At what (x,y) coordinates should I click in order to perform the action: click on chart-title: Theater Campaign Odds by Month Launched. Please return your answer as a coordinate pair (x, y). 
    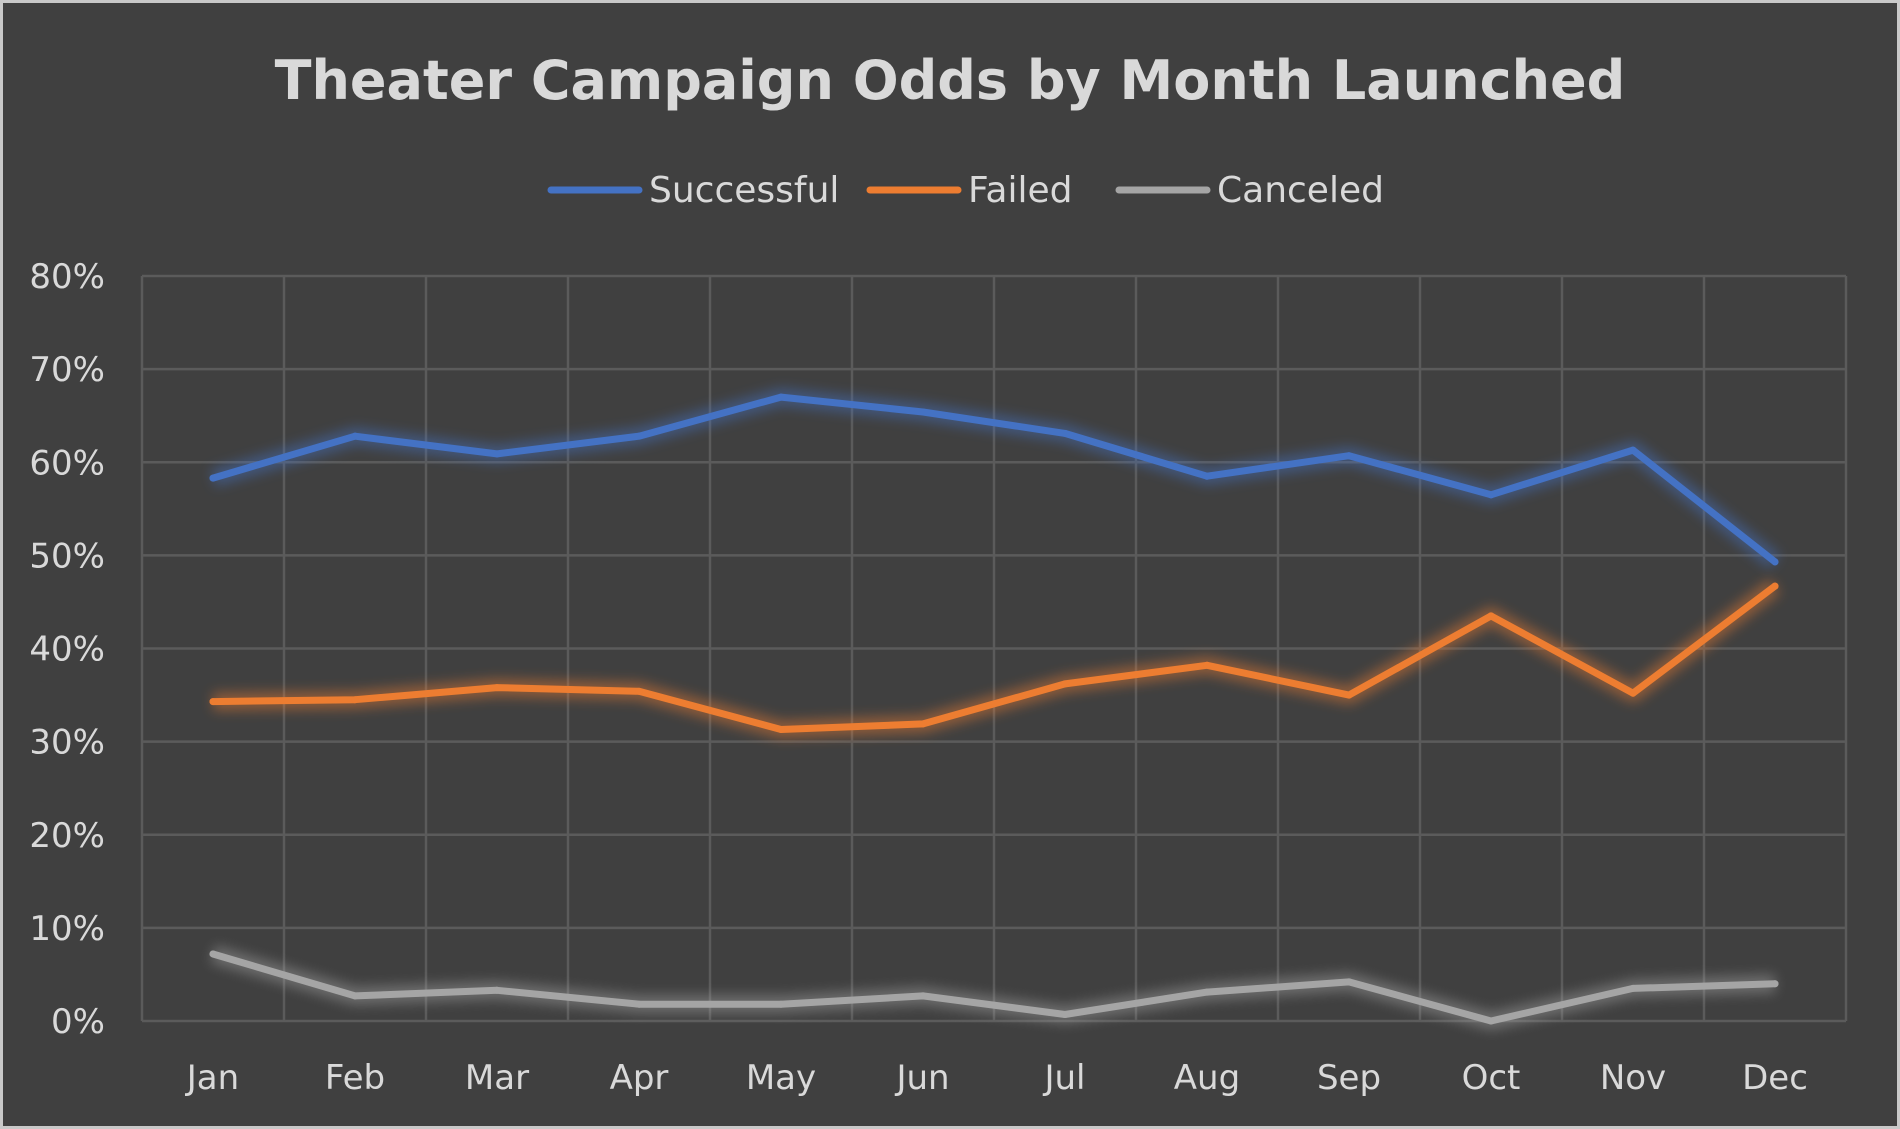
    Looking at the image, I should click on (950, 80).